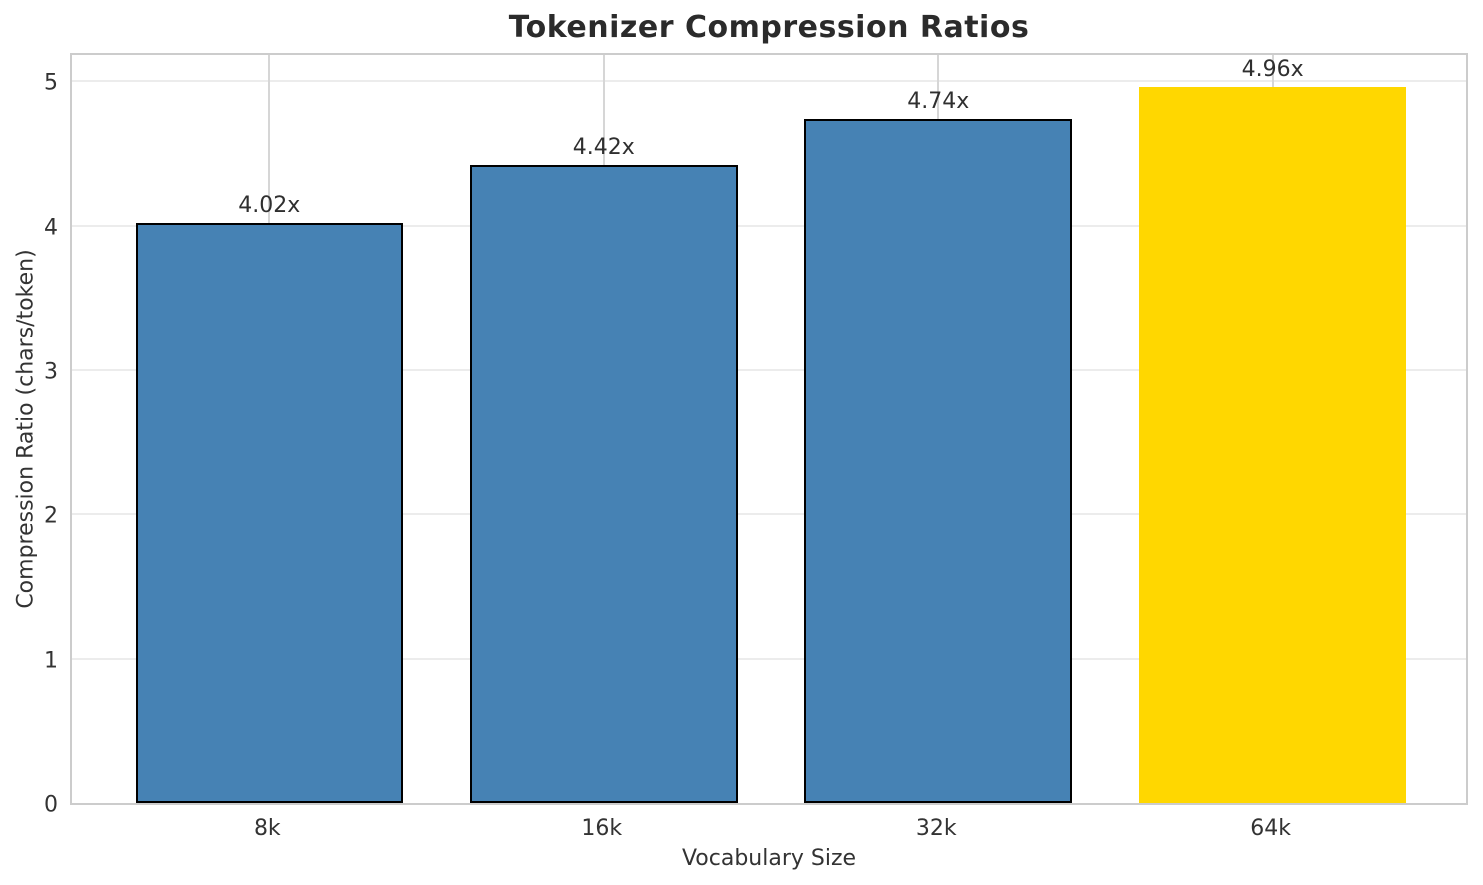  I want to click on x-tick-label-32k: 32k, so click(936, 828).